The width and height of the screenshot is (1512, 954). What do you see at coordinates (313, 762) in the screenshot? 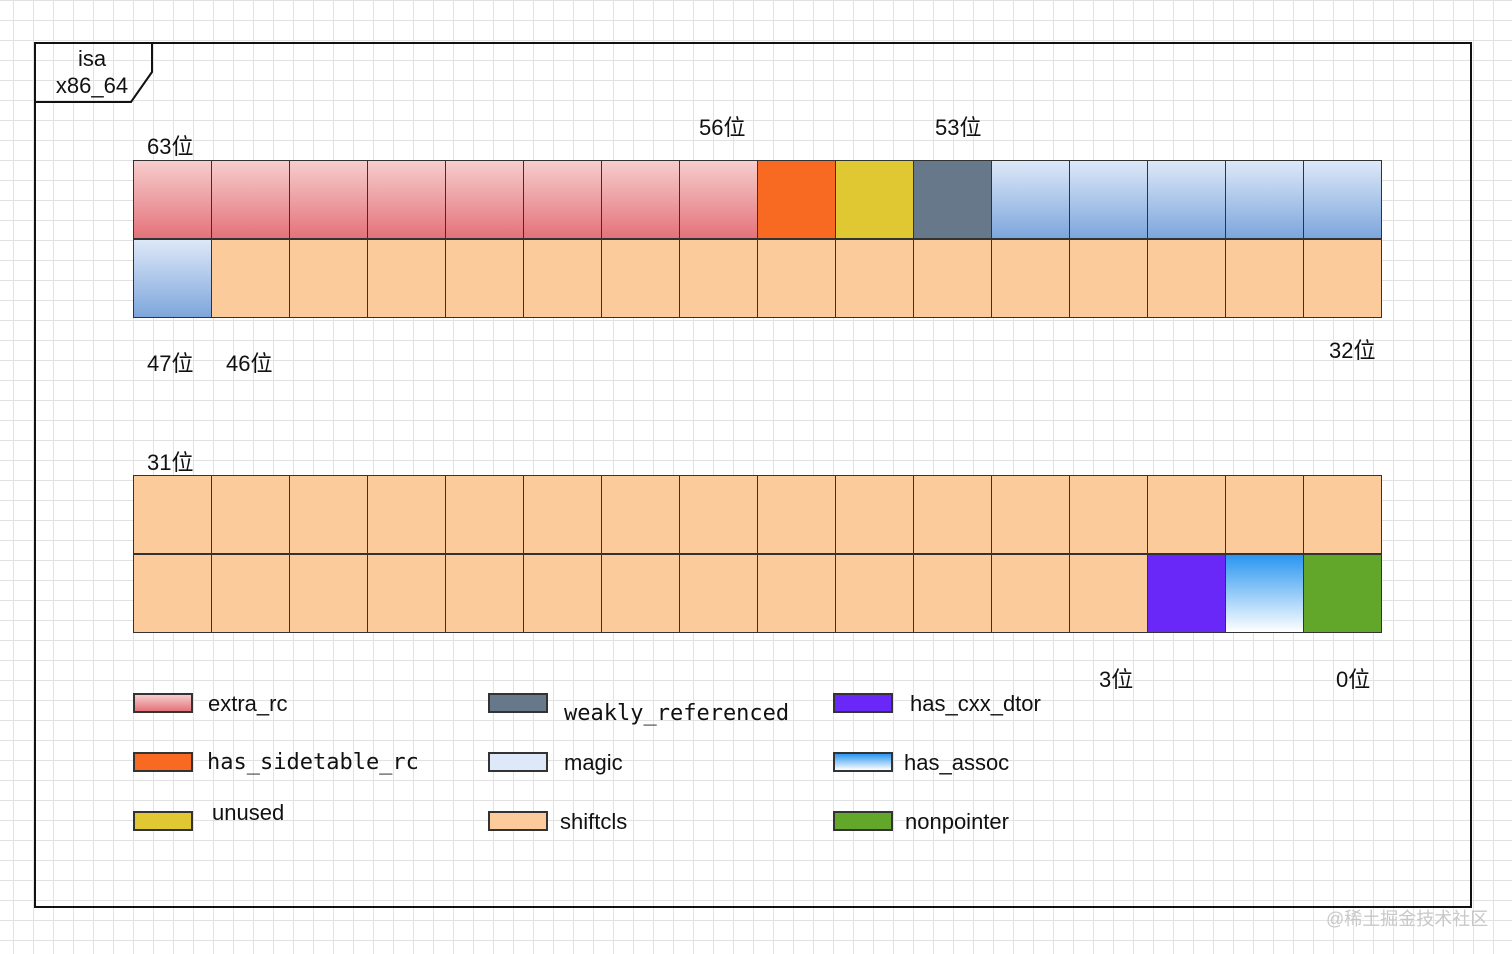
I see `legend-label-has-sidetable-rc: has_sidetable_rc` at bounding box center [313, 762].